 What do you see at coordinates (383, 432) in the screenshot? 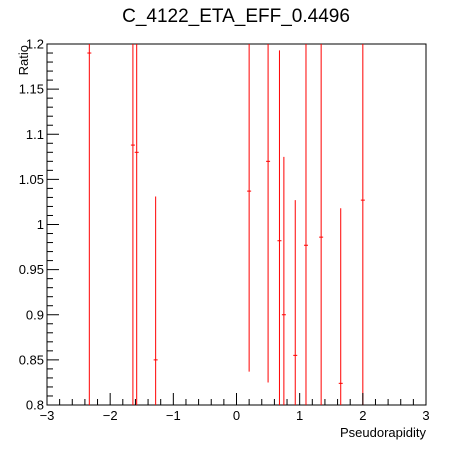
I see `x-axis-label: Pseudorapidity` at bounding box center [383, 432].